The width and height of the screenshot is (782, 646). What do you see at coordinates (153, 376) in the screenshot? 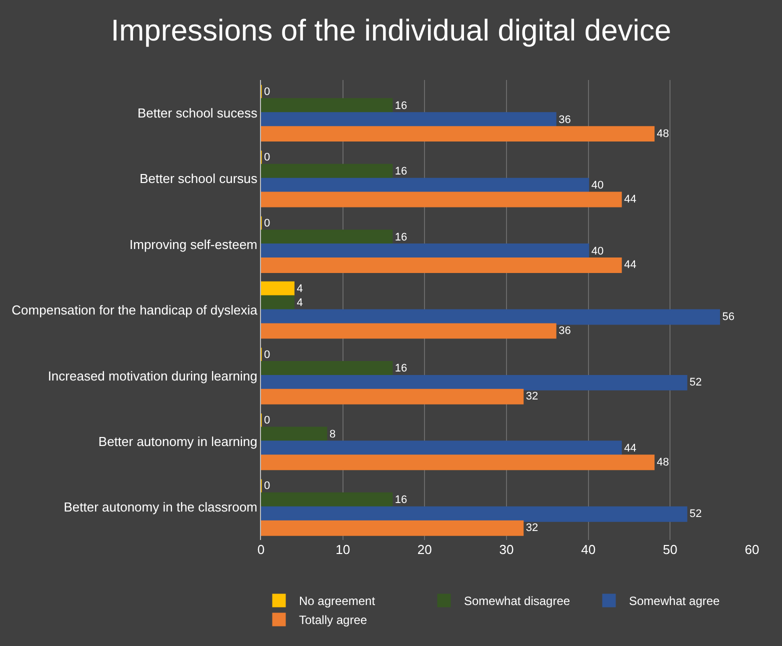
I see `y-tick-label: Increased motivation during learning` at bounding box center [153, 376].